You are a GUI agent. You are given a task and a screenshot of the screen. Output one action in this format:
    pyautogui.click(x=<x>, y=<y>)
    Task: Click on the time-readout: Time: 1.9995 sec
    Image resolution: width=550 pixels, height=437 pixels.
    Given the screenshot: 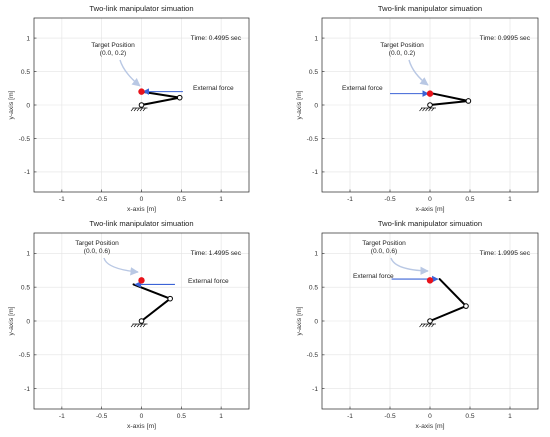 What is the action you would take?
    pyautogui.click(x=505, y=253)
    